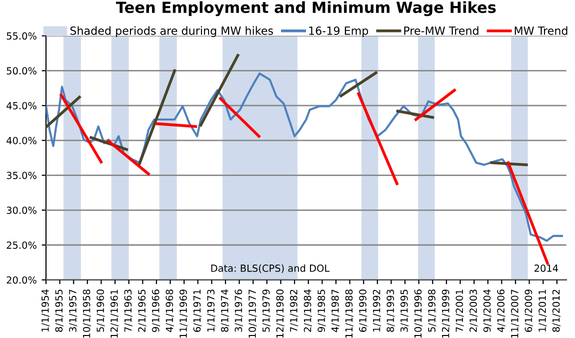 The image size is (575, 338). I want to click on x-tick-label: 7/1/1982, so click(294, 311).